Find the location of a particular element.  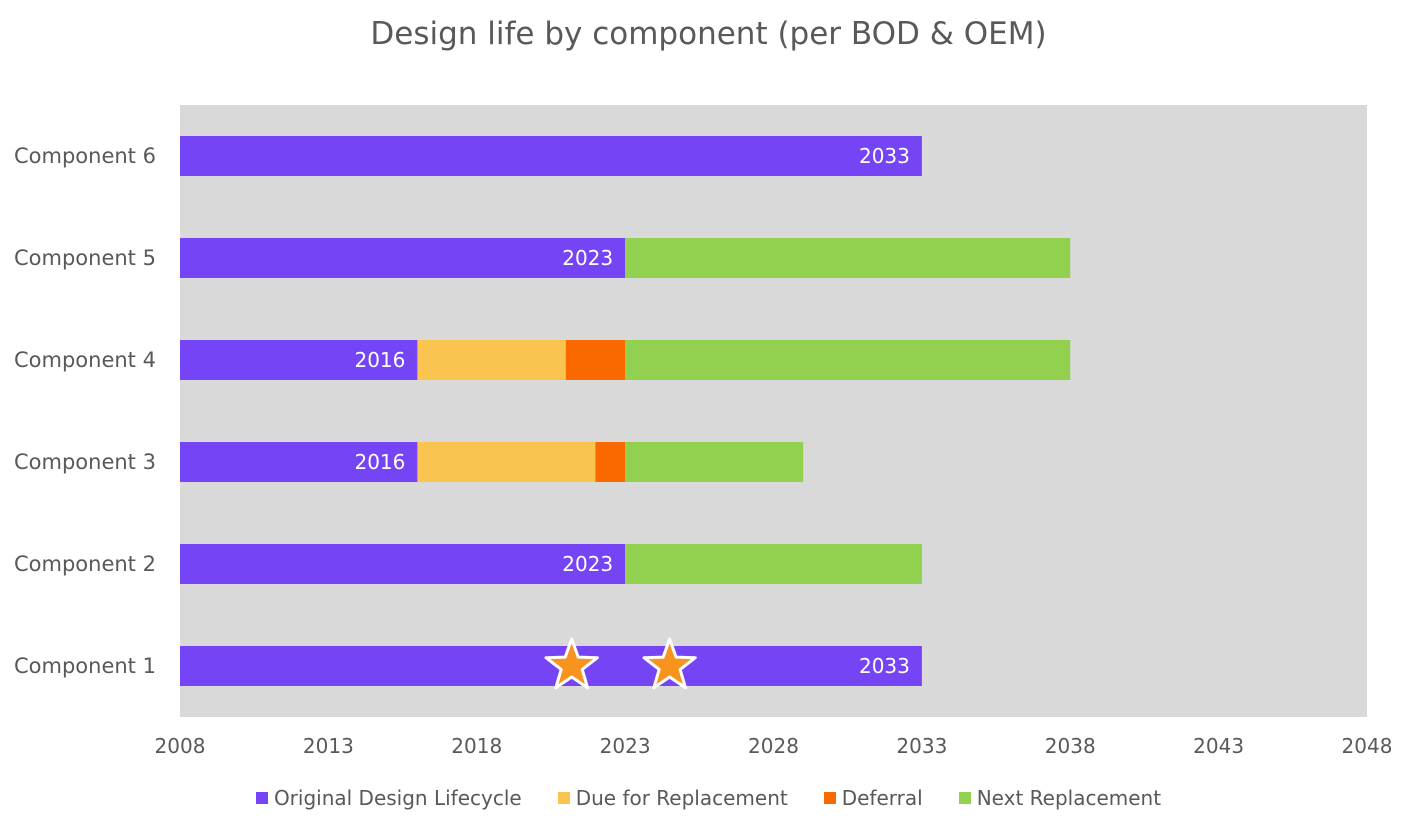

legend-label: Next Replacement is located at coordinates (1069, 798).